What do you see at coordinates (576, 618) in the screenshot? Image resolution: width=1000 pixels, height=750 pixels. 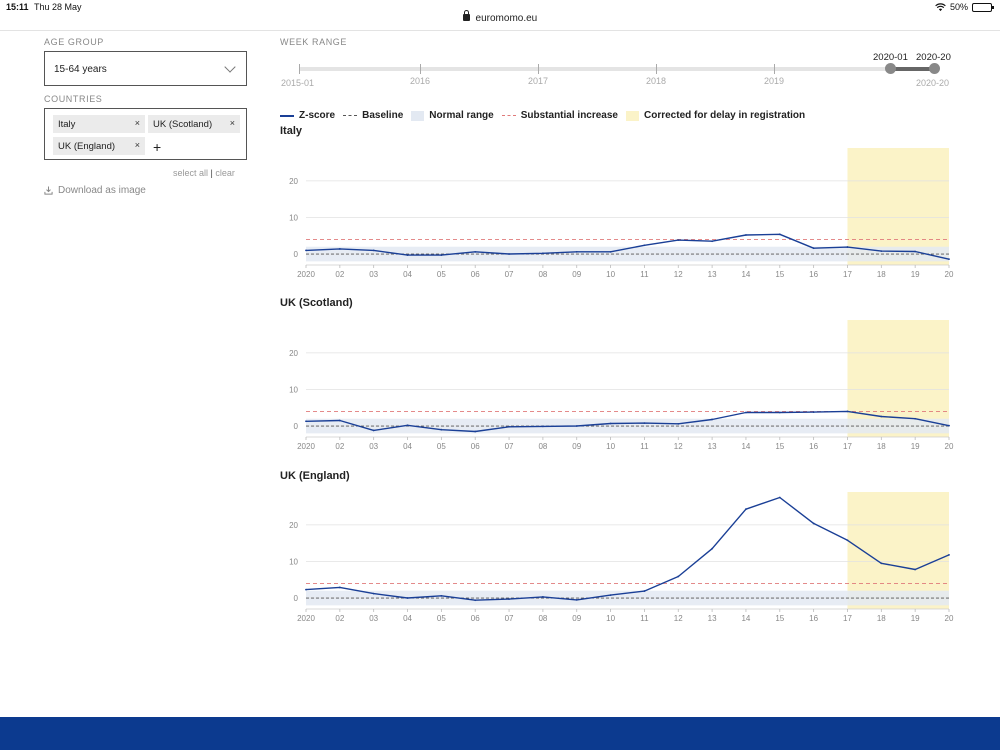 I see `x-tick-label: 09` at bounding box center [576, 618].